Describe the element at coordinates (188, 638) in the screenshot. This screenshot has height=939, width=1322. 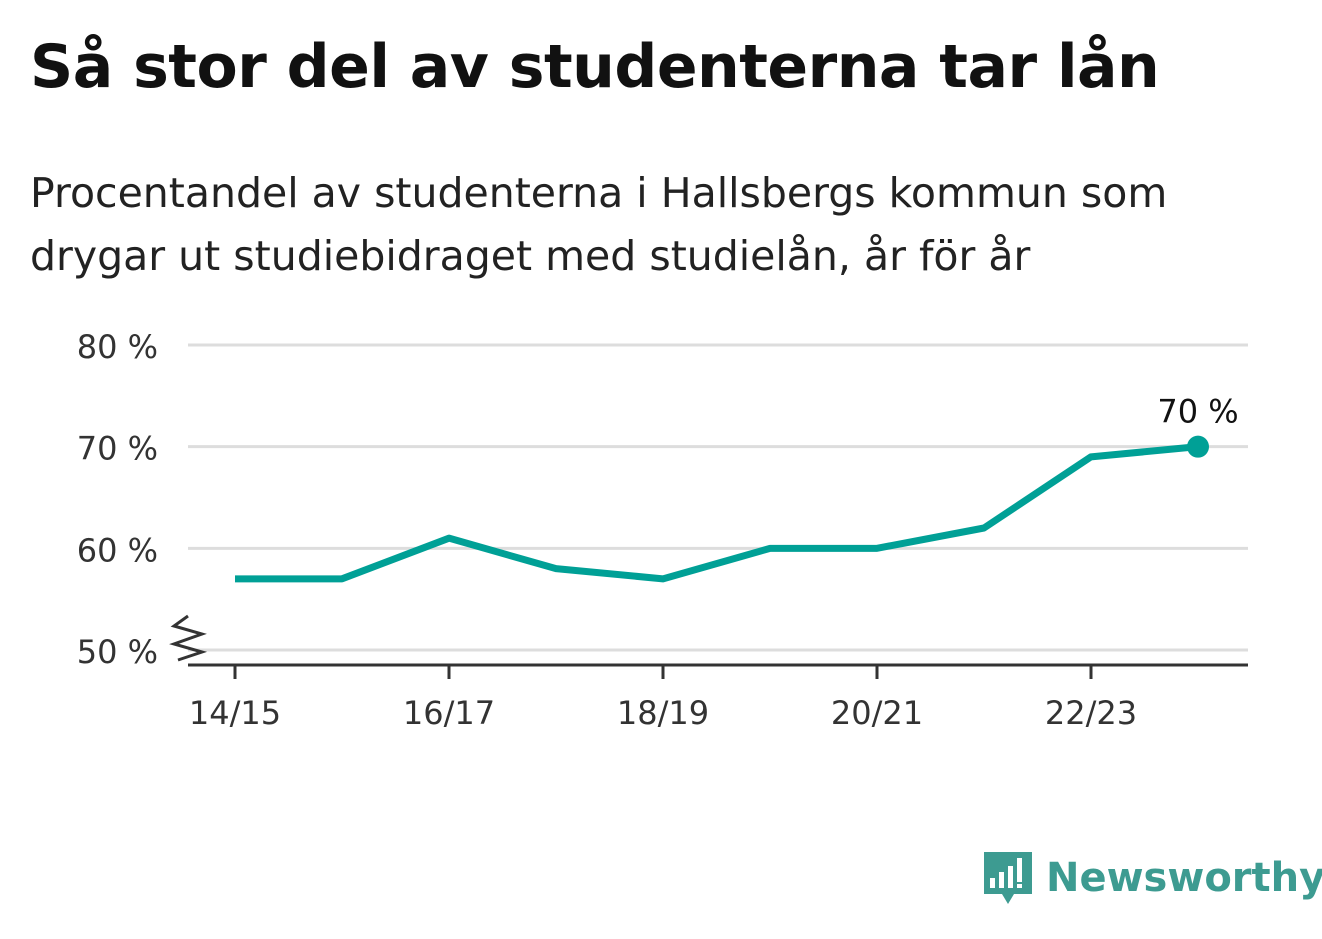
I see `axis-break-mark` at that location.